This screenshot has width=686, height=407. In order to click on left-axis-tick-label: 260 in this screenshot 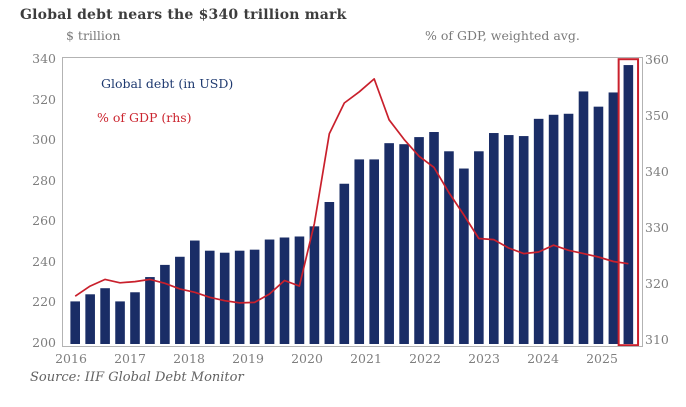, I will do `click(44, 220)`.